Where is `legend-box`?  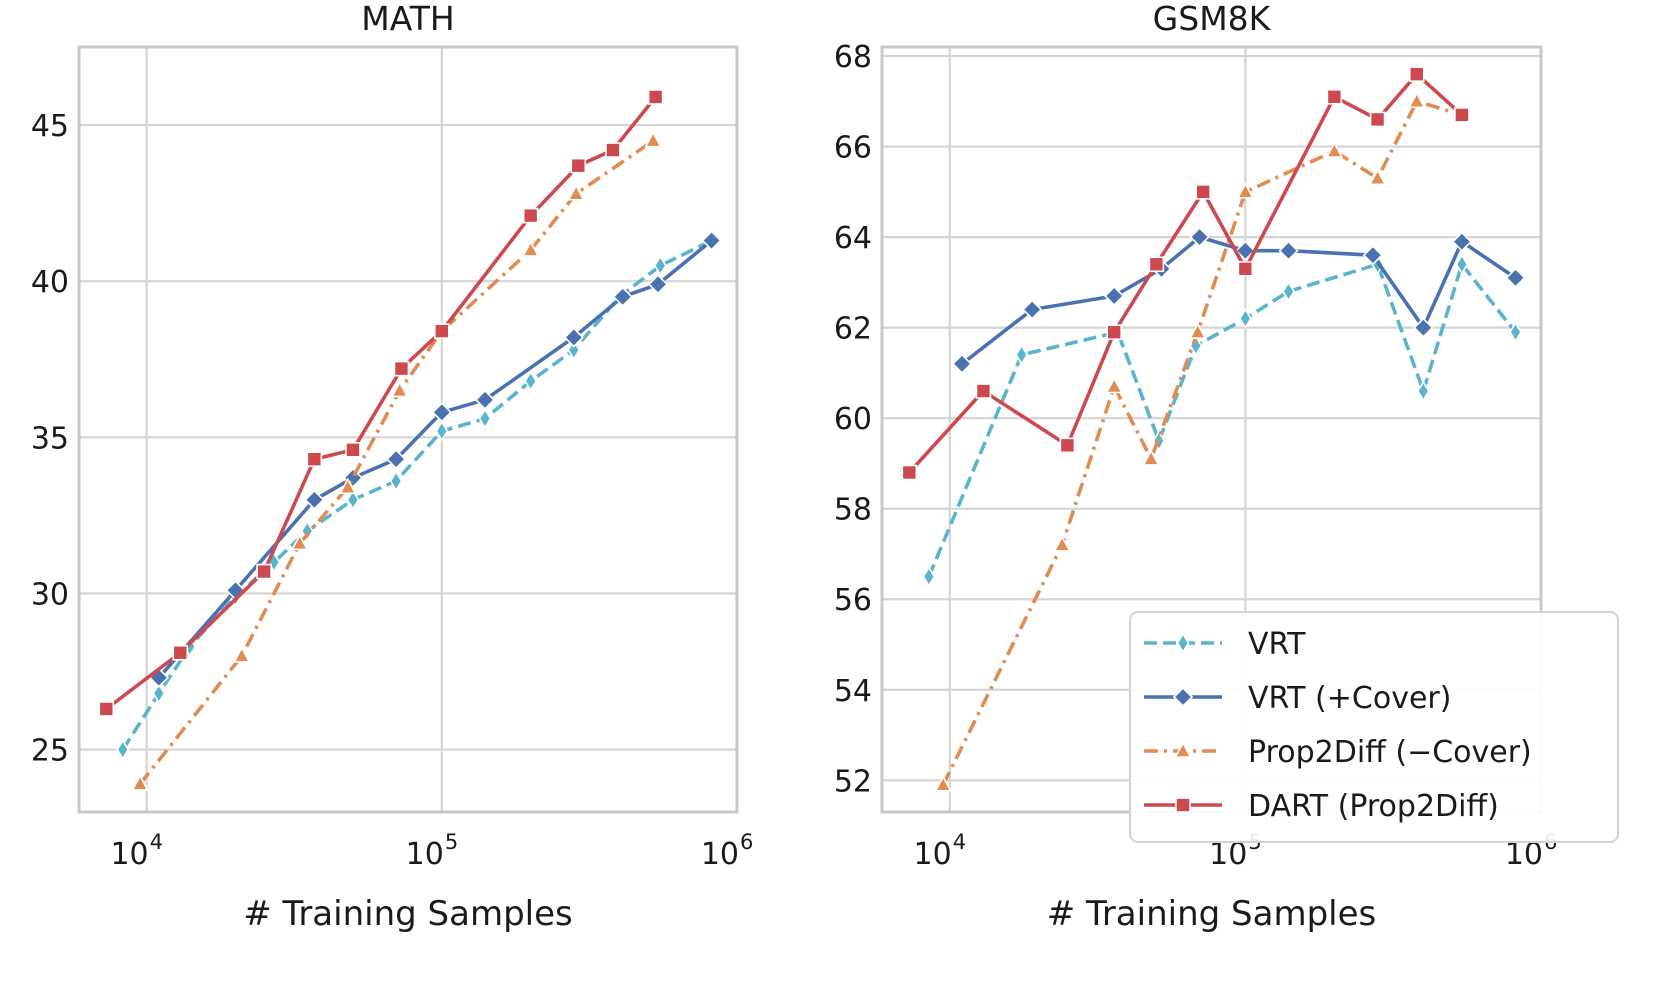 legend-box is located at coordinates (1374, 727).